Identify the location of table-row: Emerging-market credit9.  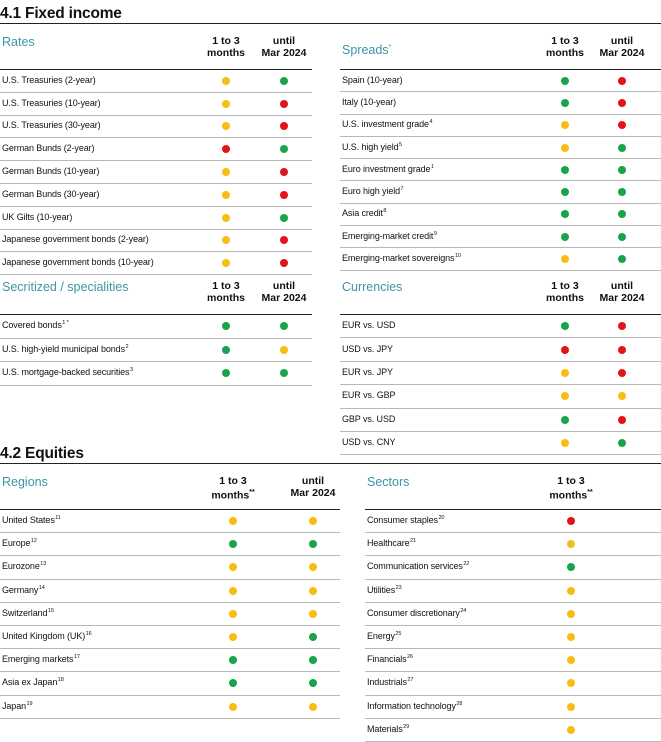
(500, 237).